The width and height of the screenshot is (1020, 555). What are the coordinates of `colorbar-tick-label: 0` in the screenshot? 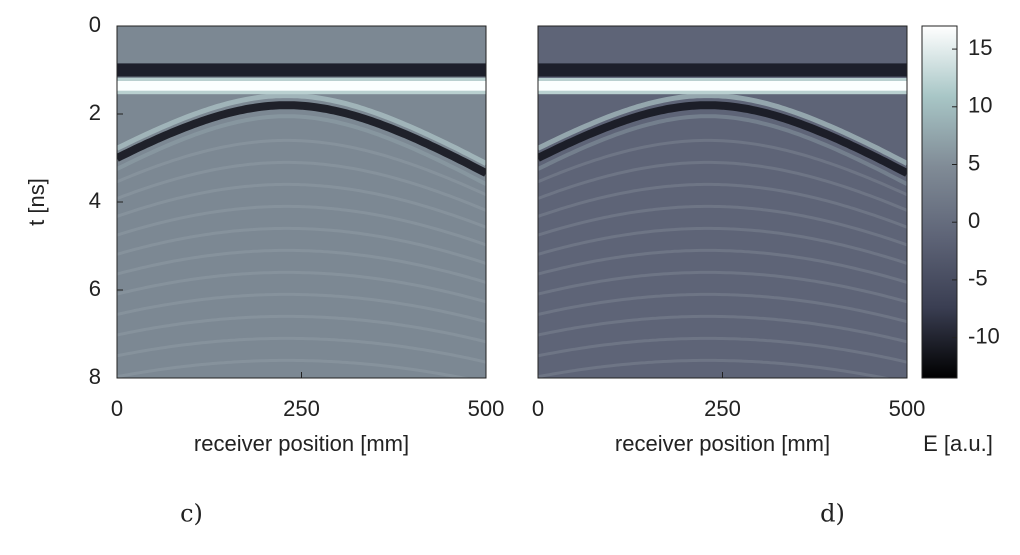 It's located at (974, 220).